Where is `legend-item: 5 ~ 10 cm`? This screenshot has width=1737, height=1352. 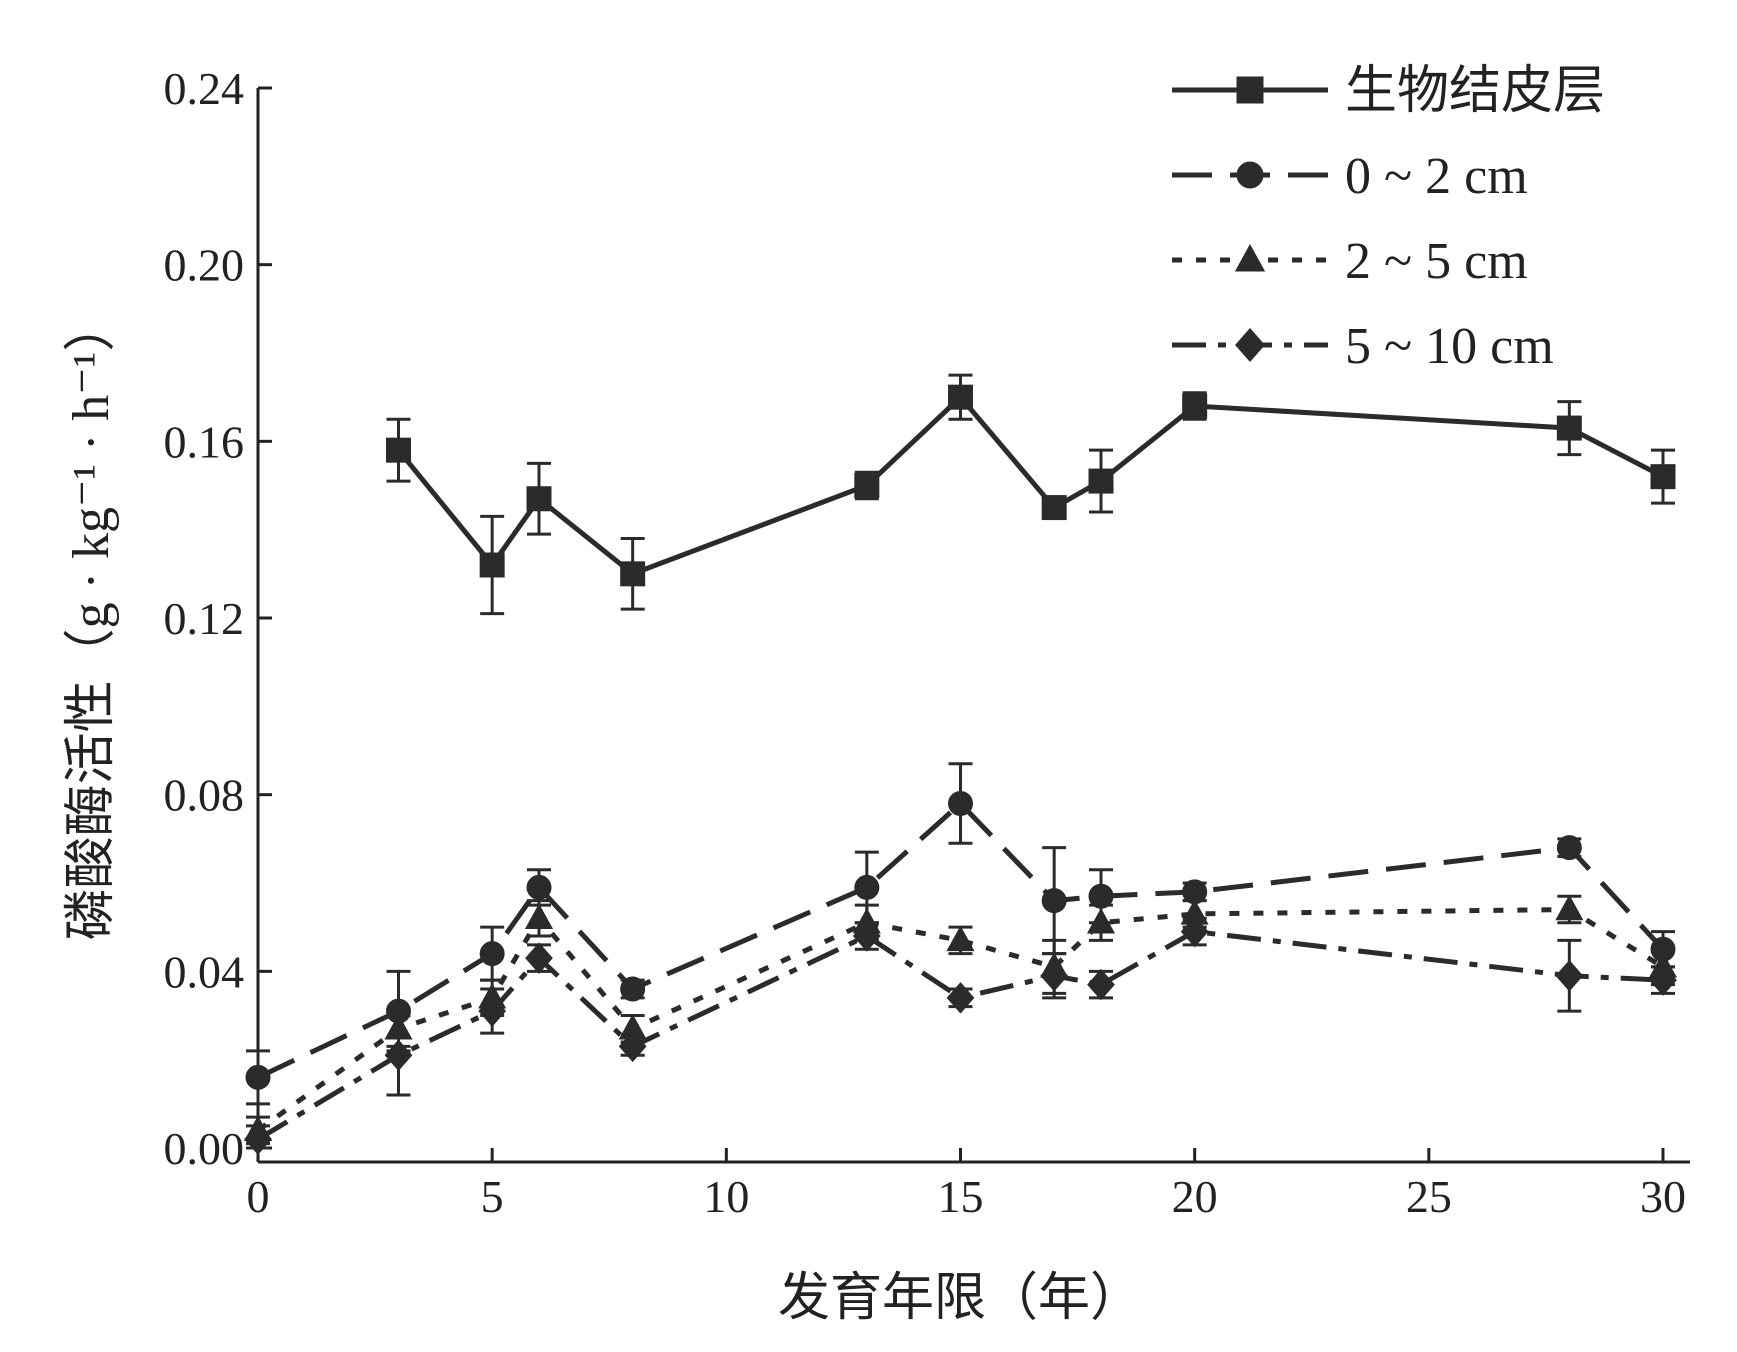 legend-item: 5 ~ 10 cm is located at coordinates (1363, 346).